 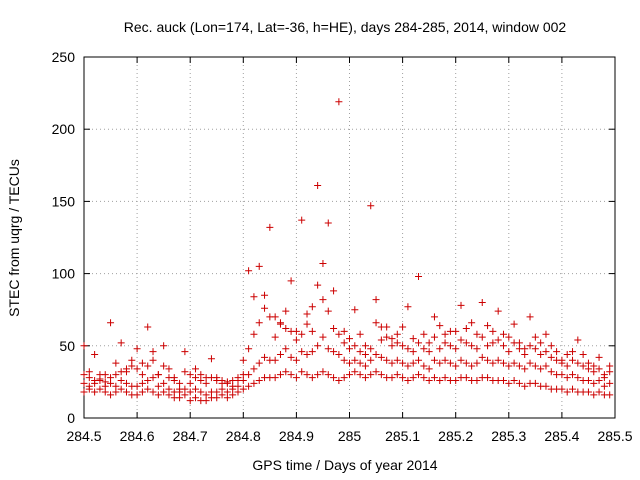 I want to click on x-tick-label: 285, so click(x=350, y=436).